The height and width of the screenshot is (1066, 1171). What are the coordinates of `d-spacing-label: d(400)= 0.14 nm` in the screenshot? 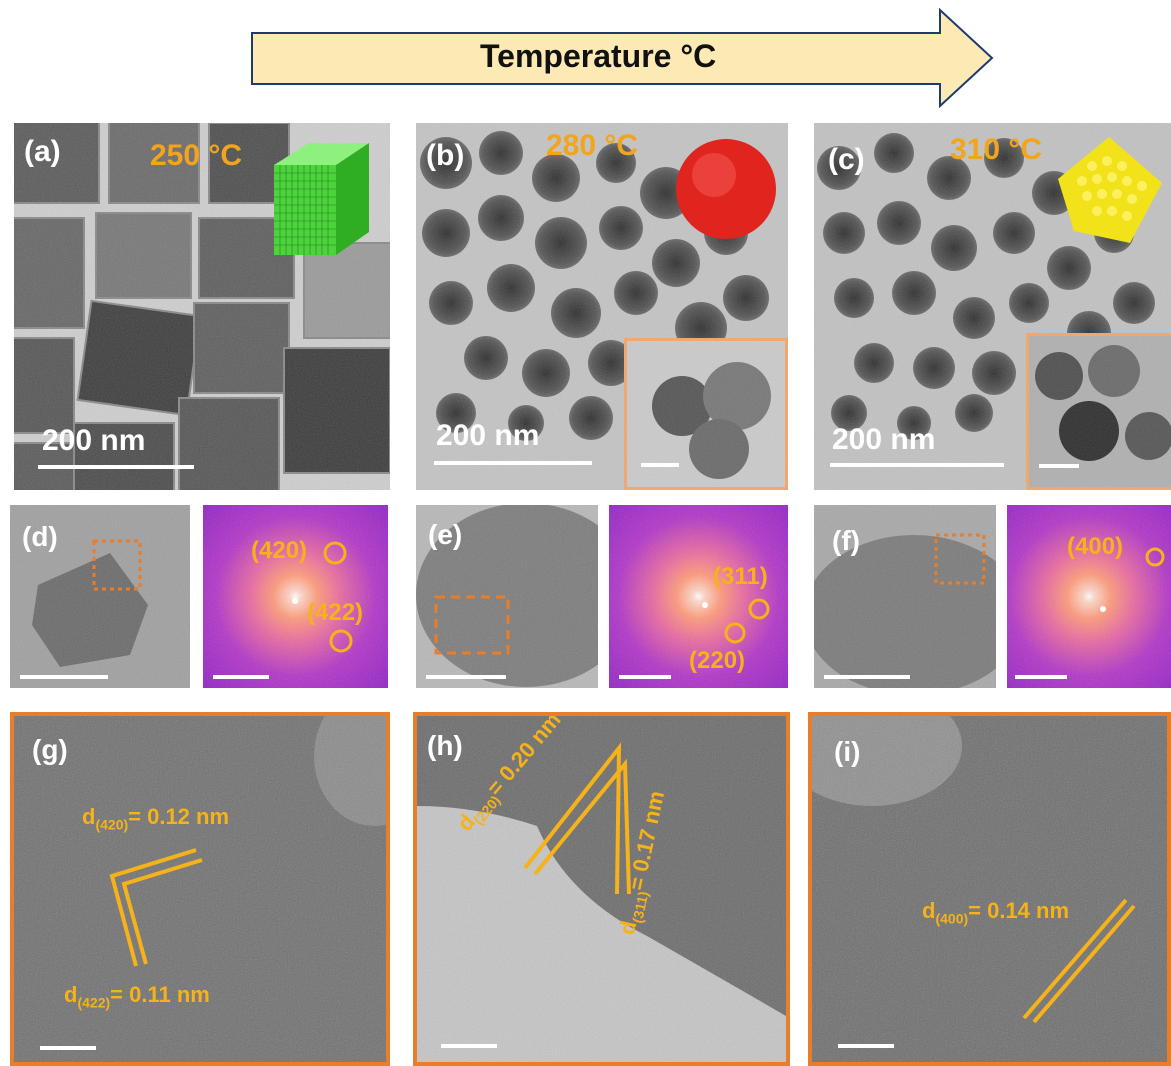 It's located at (996, 912).